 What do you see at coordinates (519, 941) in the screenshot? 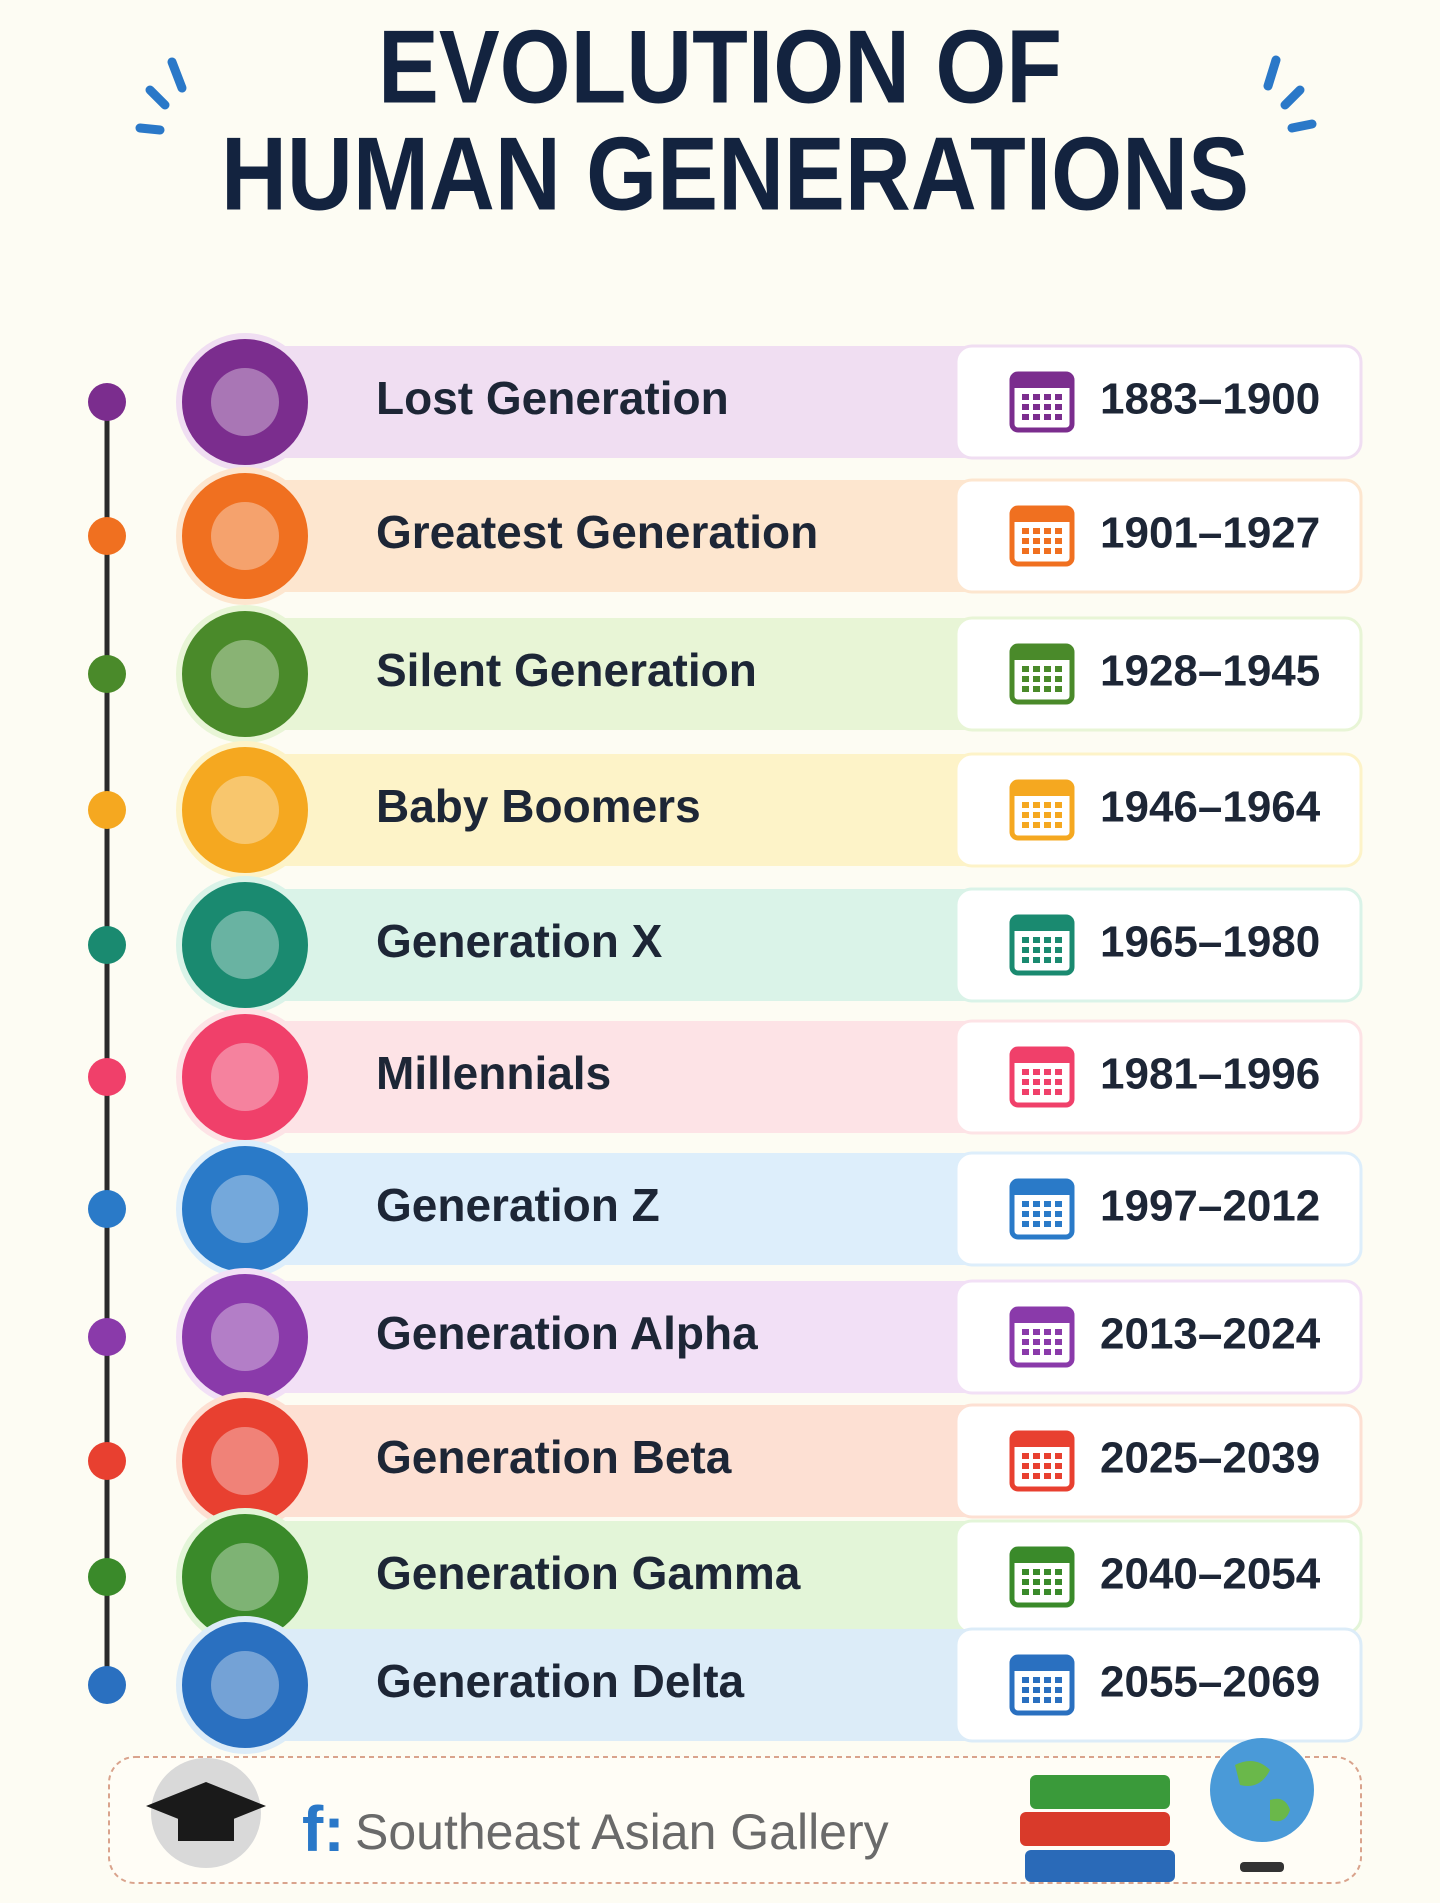
I see `generation-name: Generation X` at bounding box center [519, 941].